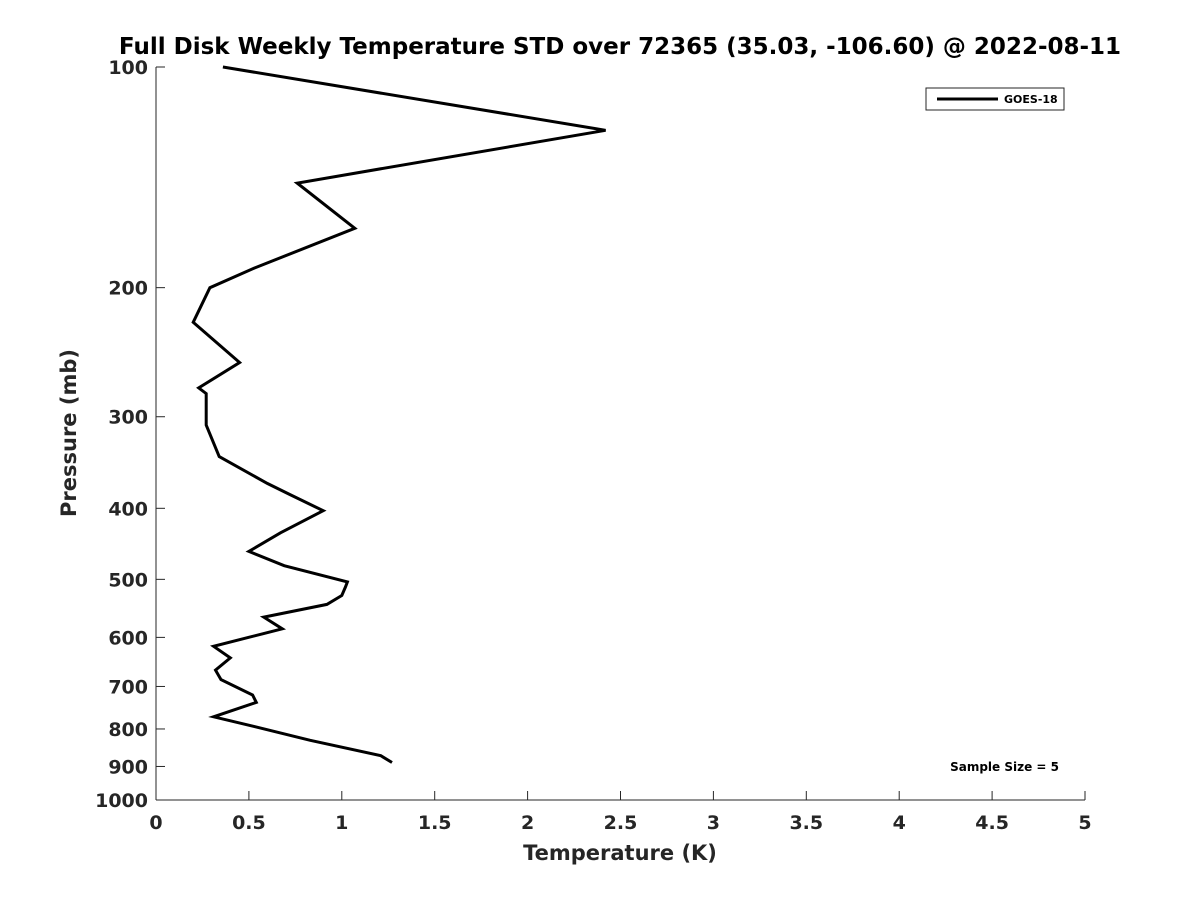 Image resolution: width=1200 pixels, height=900 pixels. What do you see at coordinates (995, 99) in the screenshot?
I see `legend: GOES-18` at bounding box center [995, 99].